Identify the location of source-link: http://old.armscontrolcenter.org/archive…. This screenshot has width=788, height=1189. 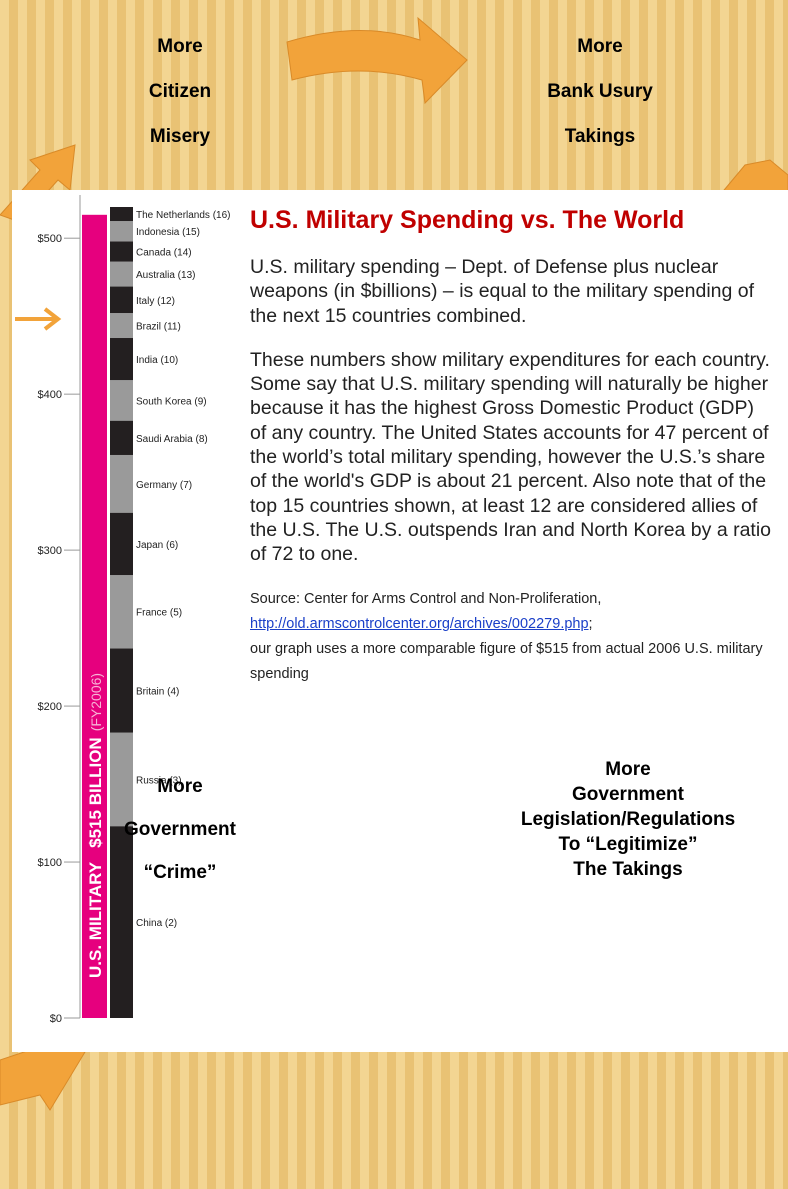
(419, 623).